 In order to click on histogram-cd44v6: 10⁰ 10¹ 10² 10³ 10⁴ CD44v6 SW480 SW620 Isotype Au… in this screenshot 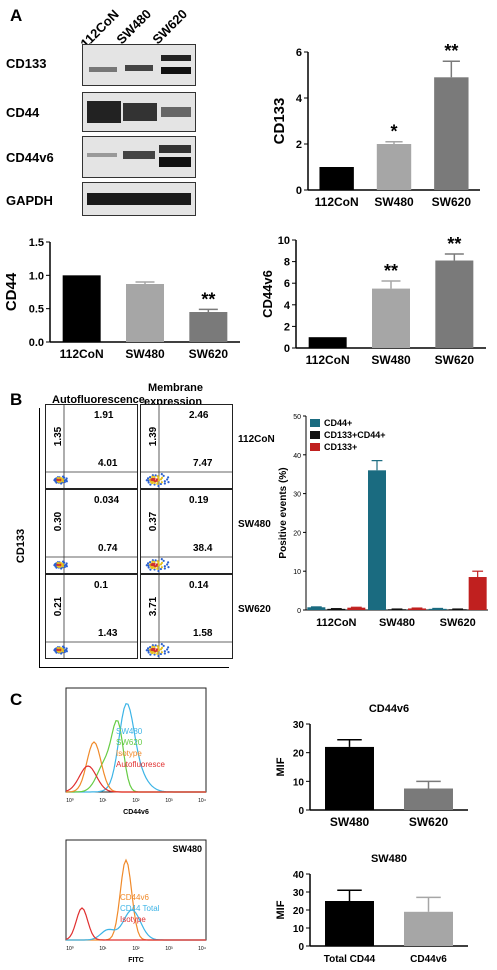, I will do `click(136, 751)`.